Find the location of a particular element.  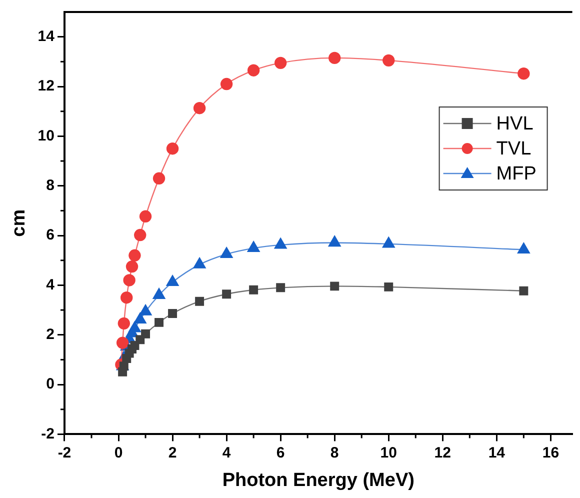

x-tick-label: 12 is located at coordinates (442, 453).